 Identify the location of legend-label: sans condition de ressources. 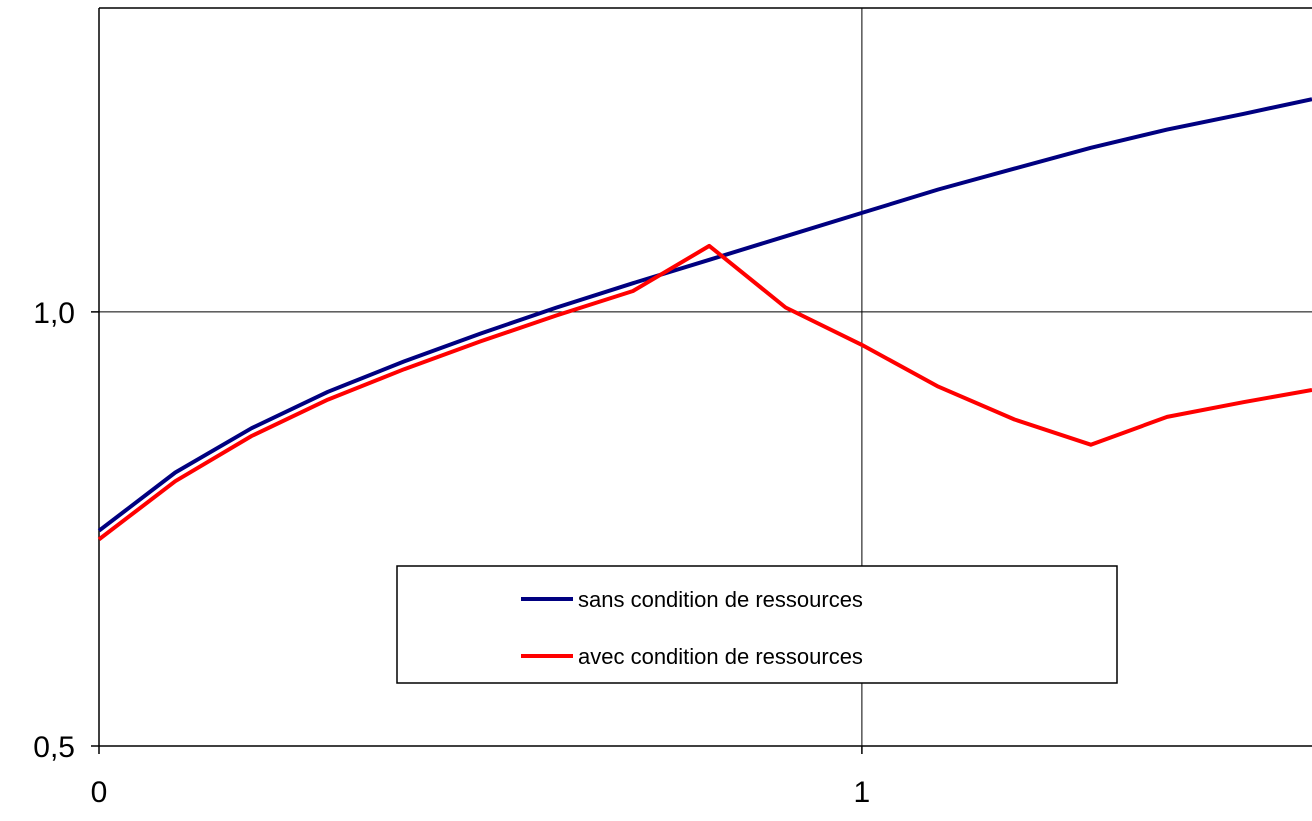
(720, 599).